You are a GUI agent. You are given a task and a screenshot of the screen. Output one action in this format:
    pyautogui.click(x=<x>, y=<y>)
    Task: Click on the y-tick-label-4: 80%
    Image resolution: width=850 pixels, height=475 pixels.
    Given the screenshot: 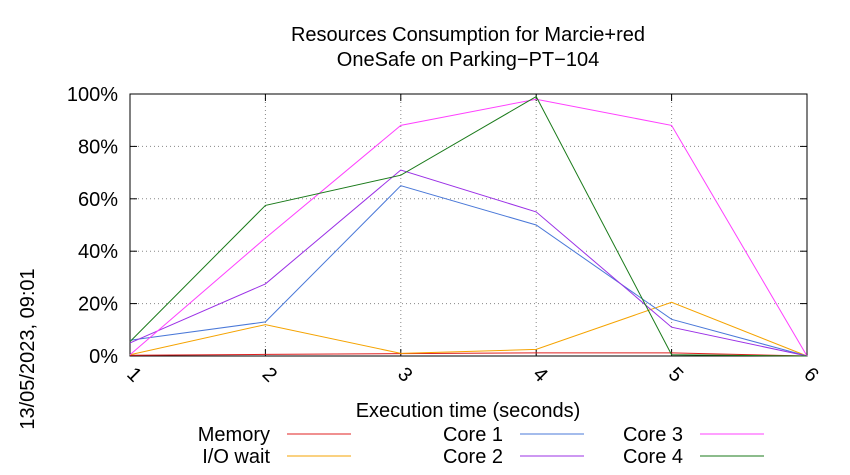 What is the action you would take?
    pyautogui.click(x=98, y=147)
    